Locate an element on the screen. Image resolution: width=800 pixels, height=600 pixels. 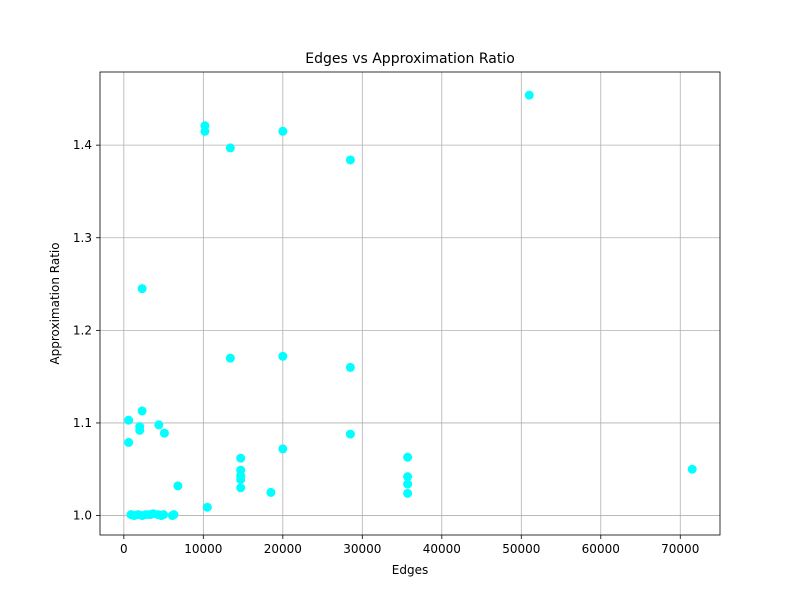
y-tick-label: 1.0 is located at coordinates (82, 516).